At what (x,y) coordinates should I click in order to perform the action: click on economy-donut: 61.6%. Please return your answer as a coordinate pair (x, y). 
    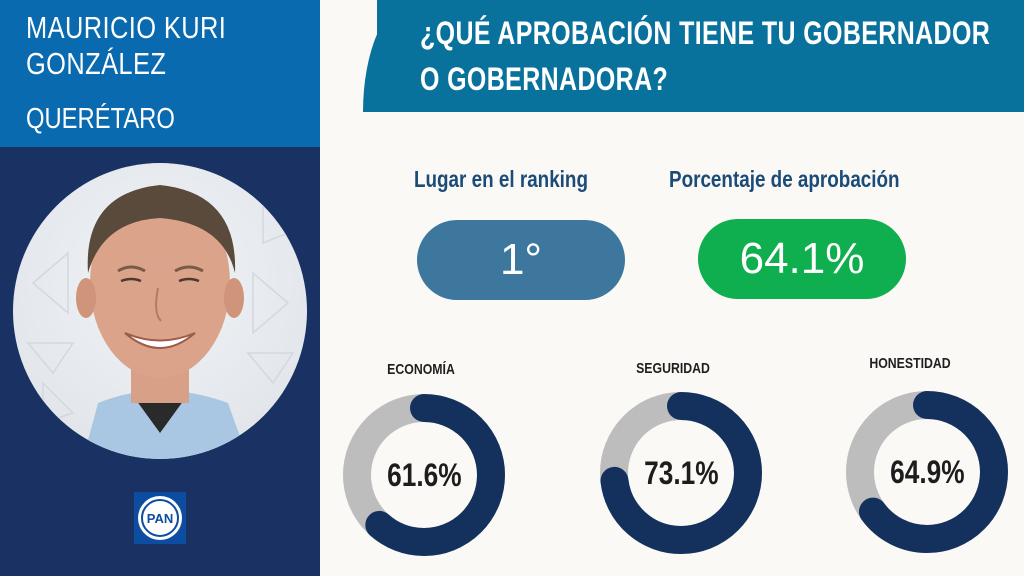
    Looking at the image, I should click on (424, 475).